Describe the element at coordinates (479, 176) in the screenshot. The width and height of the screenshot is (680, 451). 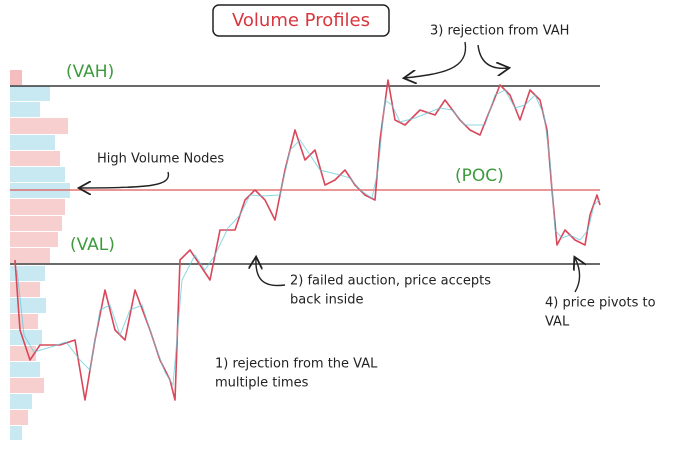
I see `poc-label: (POC)` at that location.